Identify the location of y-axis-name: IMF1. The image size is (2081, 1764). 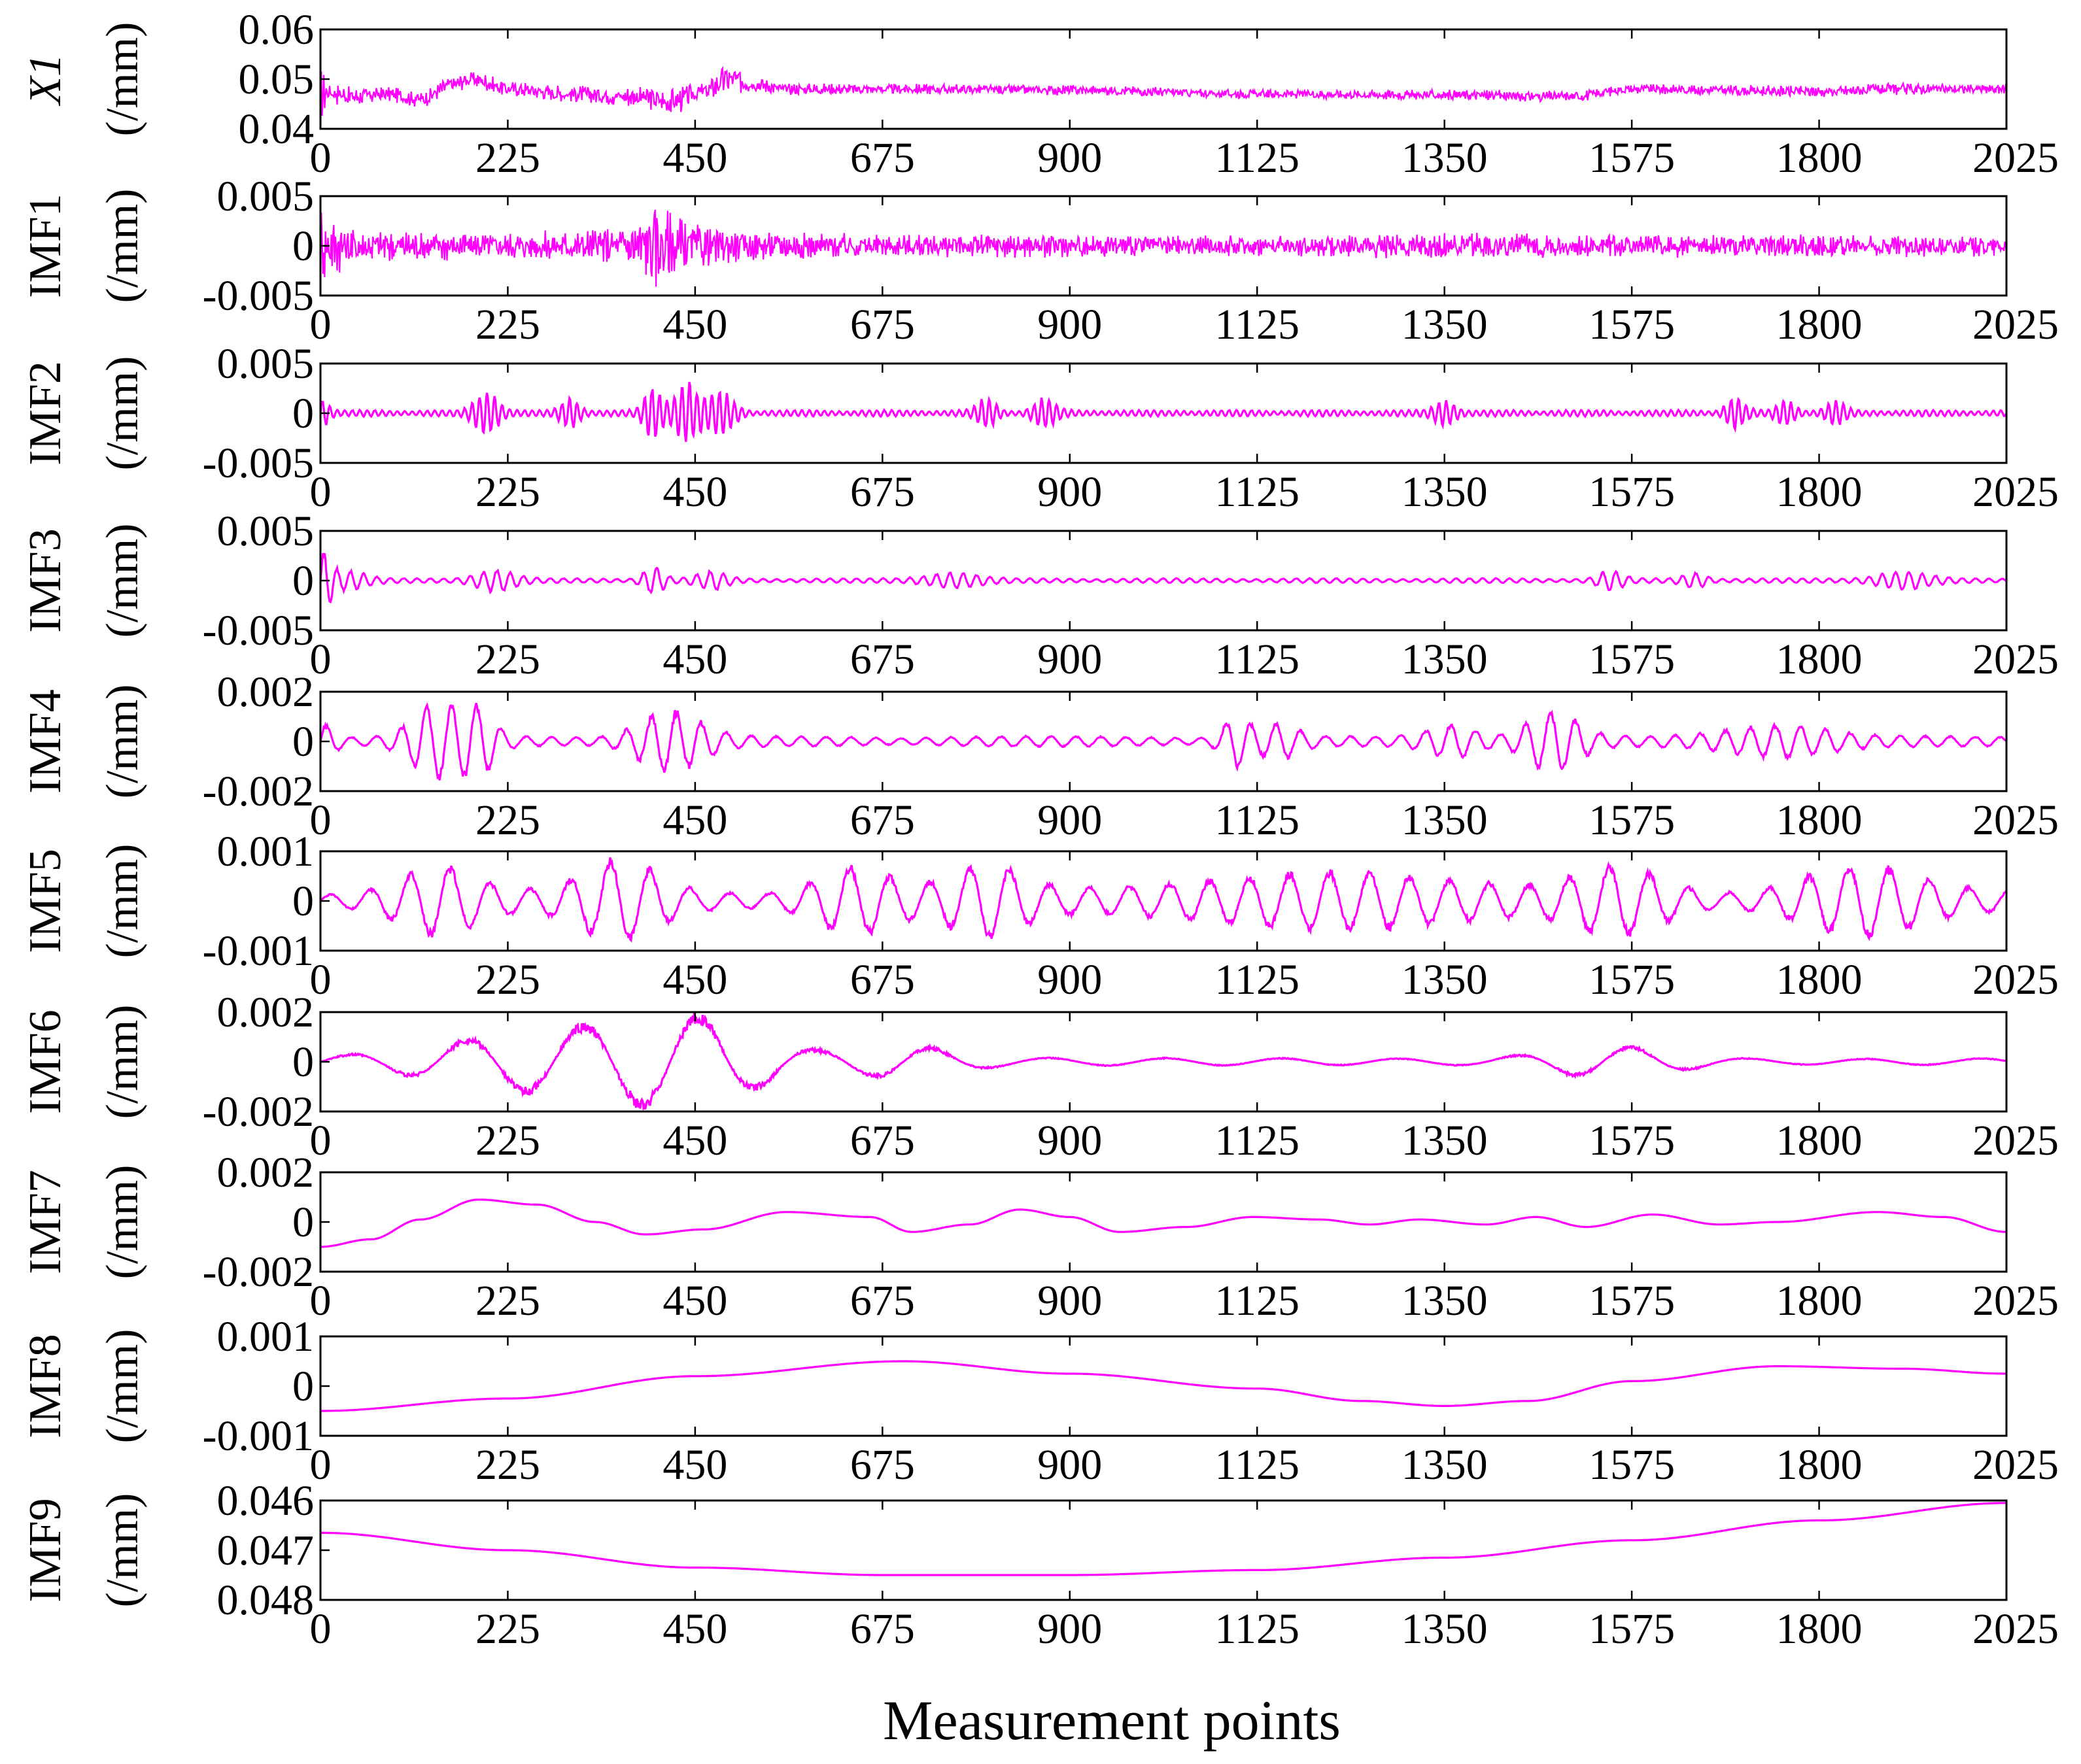
(46, 245).